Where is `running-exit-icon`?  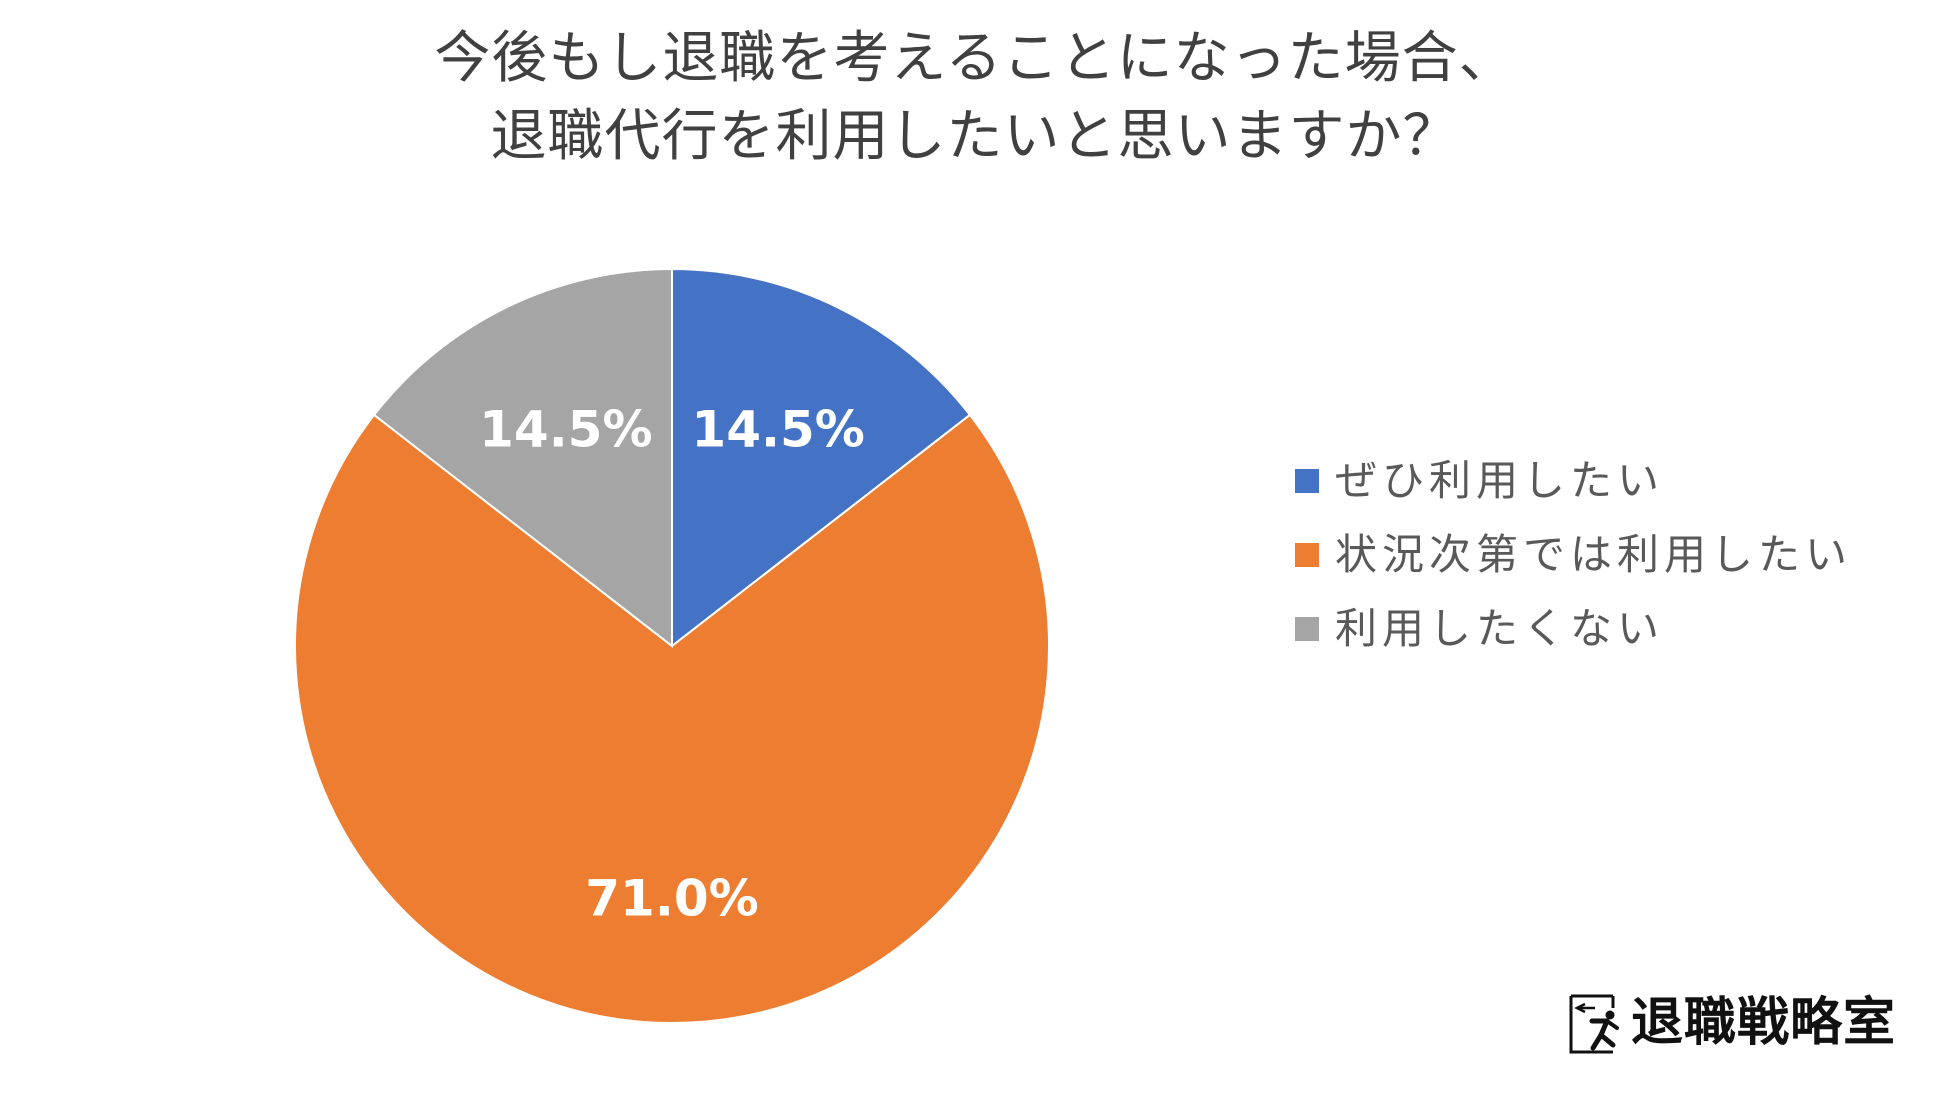
running-exit-icon is located at coordinates (1594, 1024).